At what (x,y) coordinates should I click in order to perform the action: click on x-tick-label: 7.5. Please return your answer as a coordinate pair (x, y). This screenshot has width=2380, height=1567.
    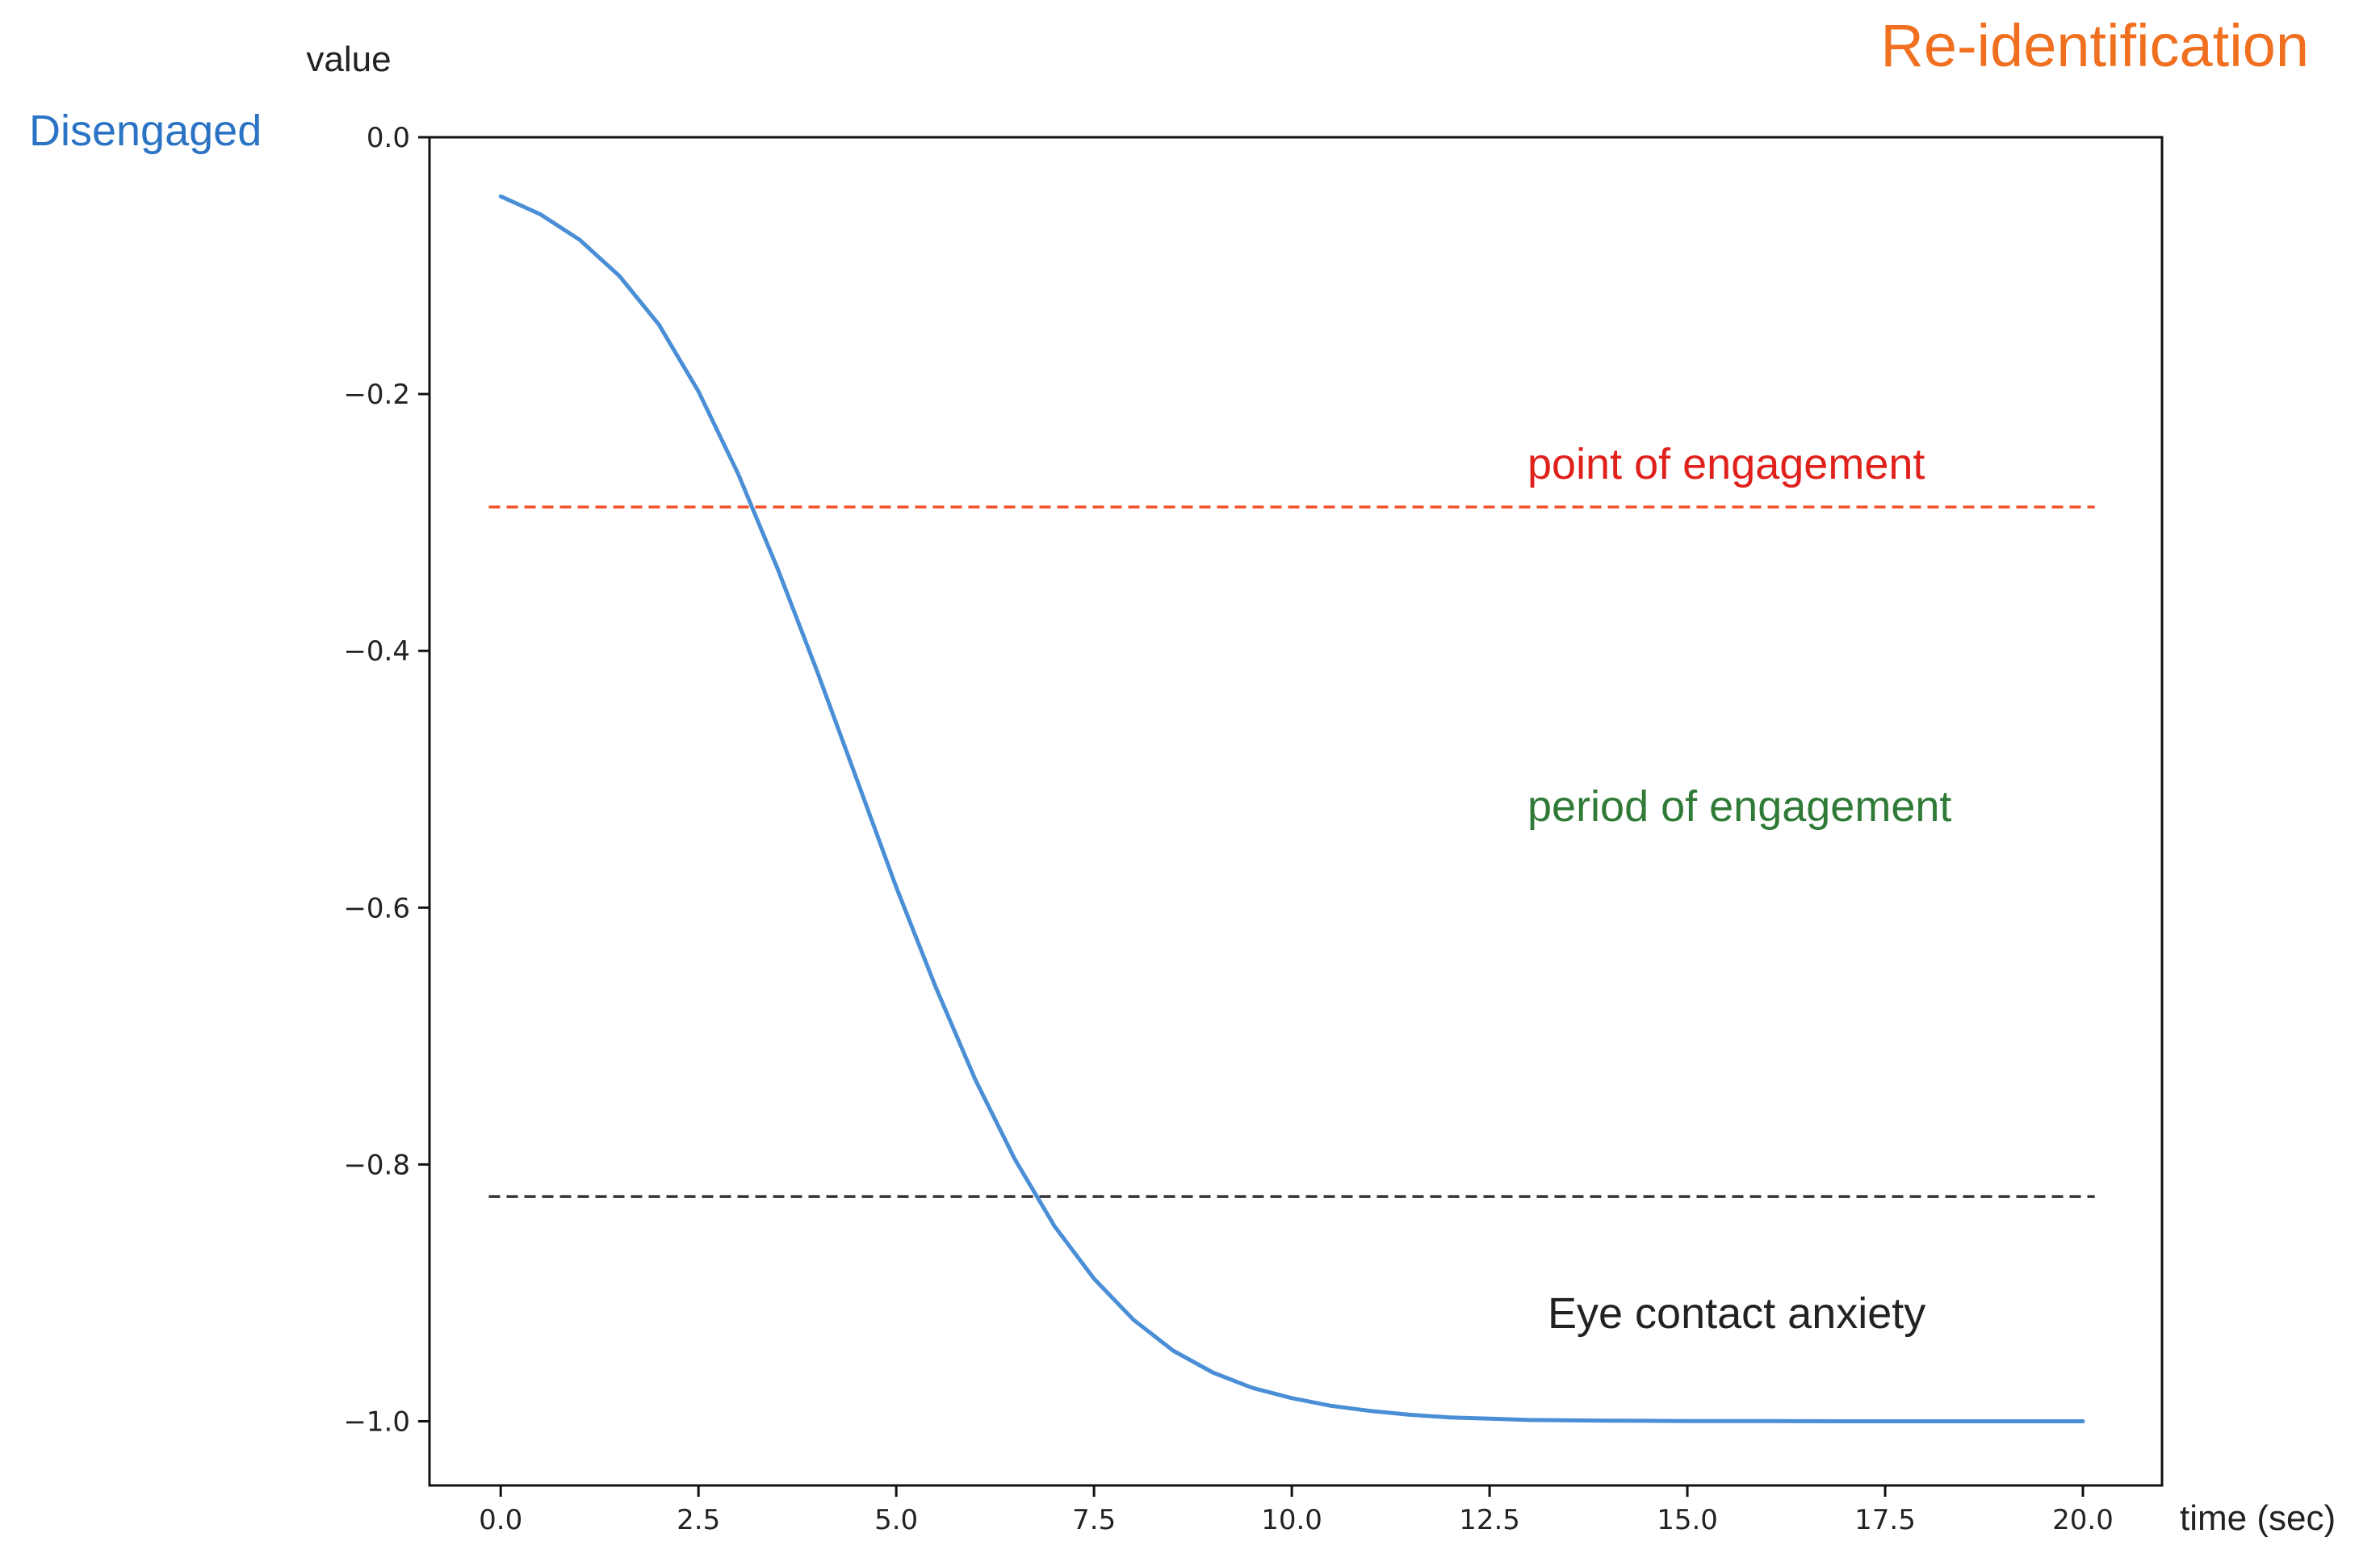
    Looking at the image, I should click on (1094, 1520).